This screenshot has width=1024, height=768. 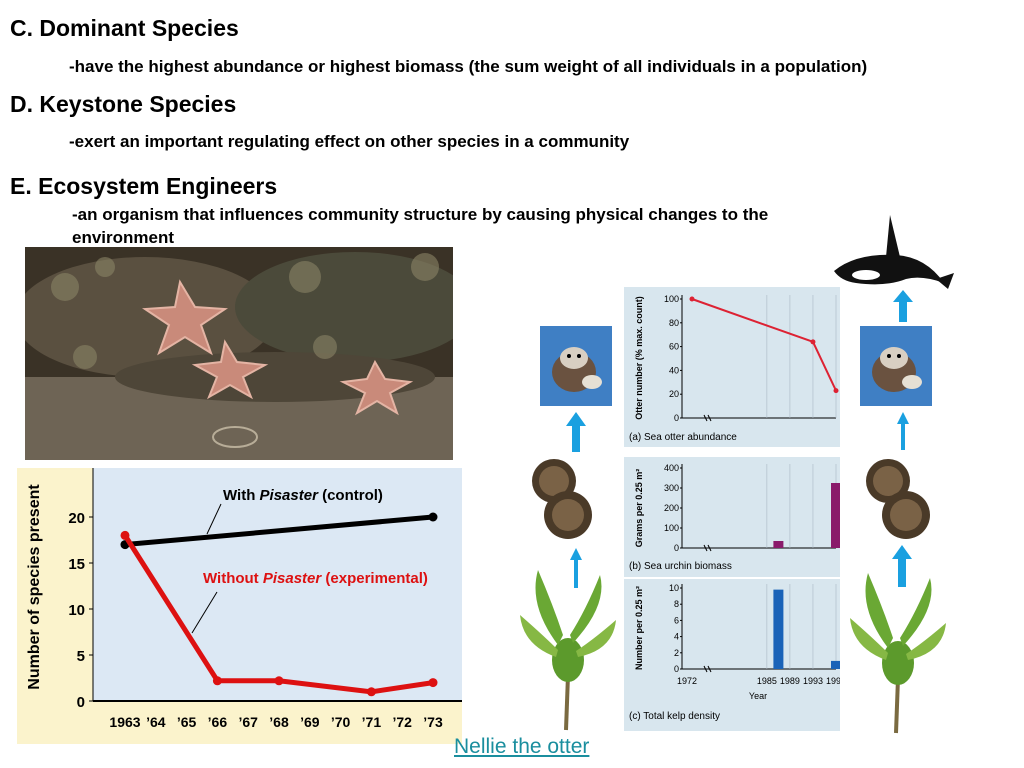 I want to click on species-chart-xtick: ’66, so click(x=218, y=722).